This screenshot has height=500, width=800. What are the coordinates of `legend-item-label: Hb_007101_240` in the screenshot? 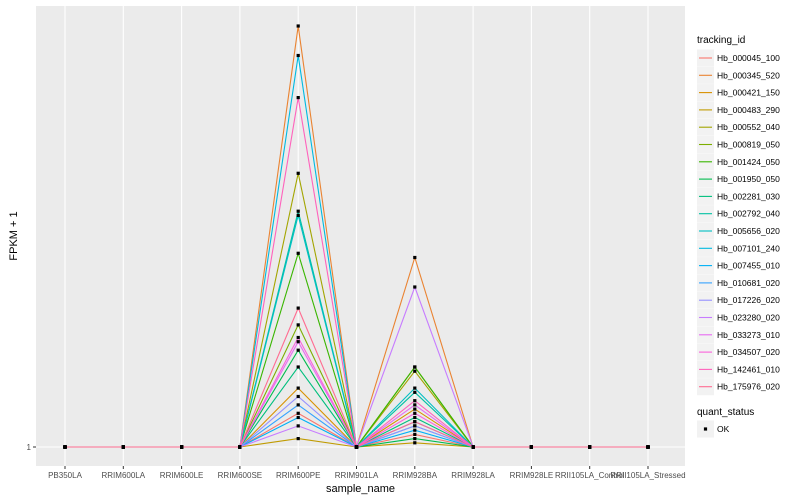 It's located at (748, 248).